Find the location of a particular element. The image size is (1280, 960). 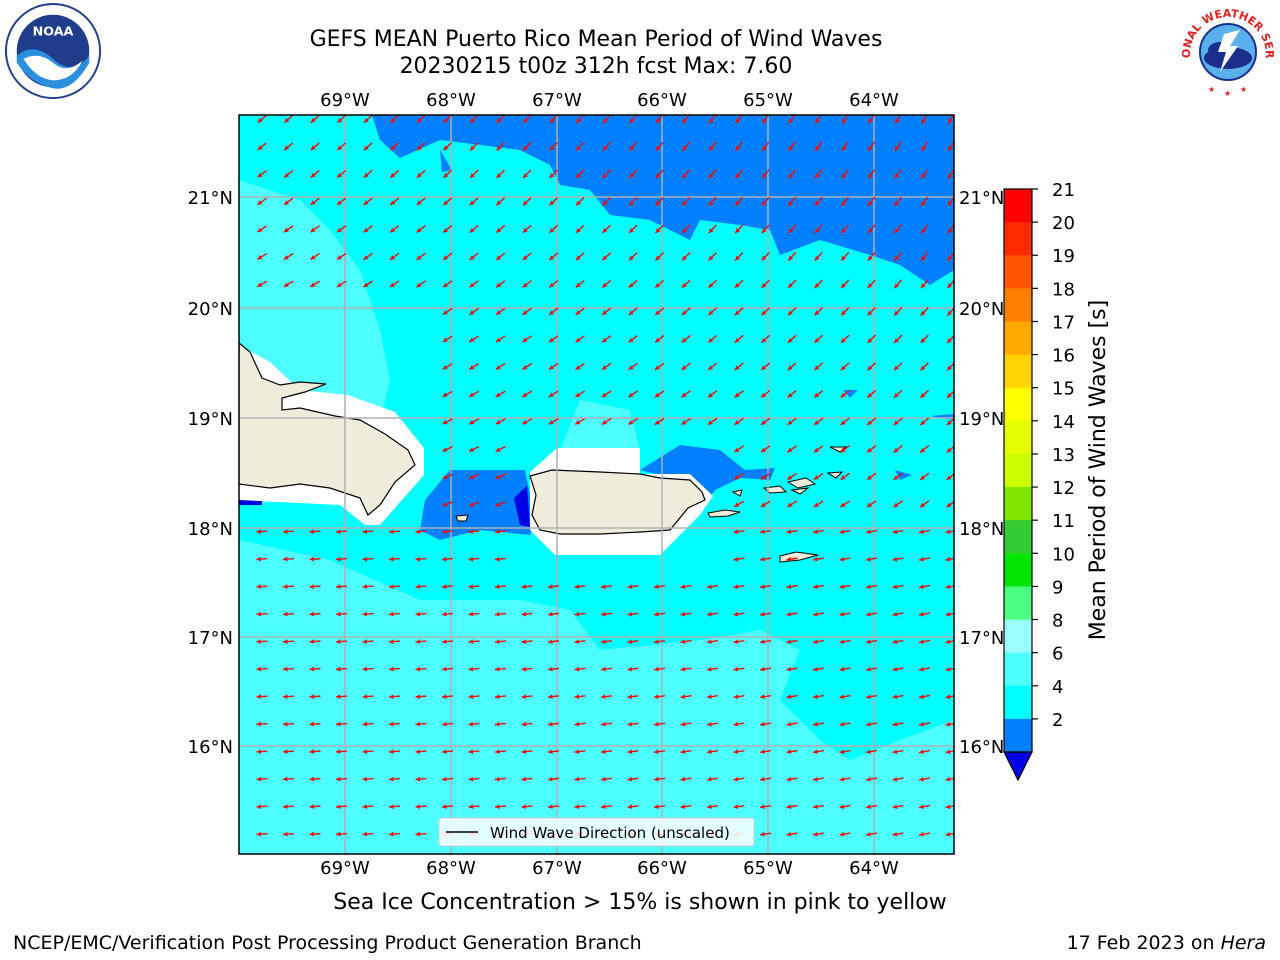

colorbar-label: Mean Period of Wind Waves [s] is located at coordinates (1098, 470).